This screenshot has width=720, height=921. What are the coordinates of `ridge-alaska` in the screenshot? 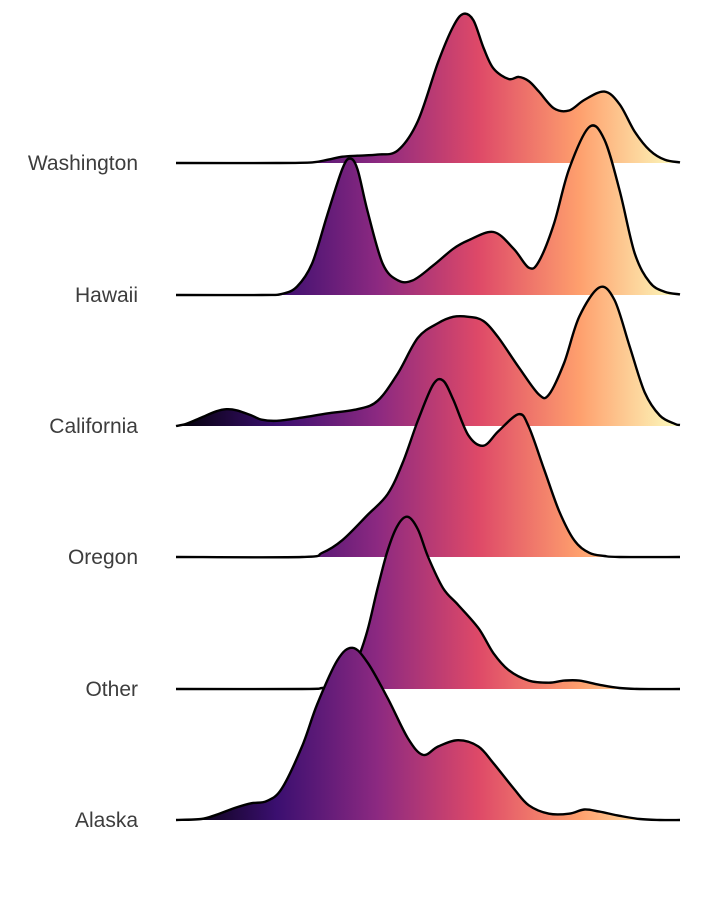 It's located at (428, 734).